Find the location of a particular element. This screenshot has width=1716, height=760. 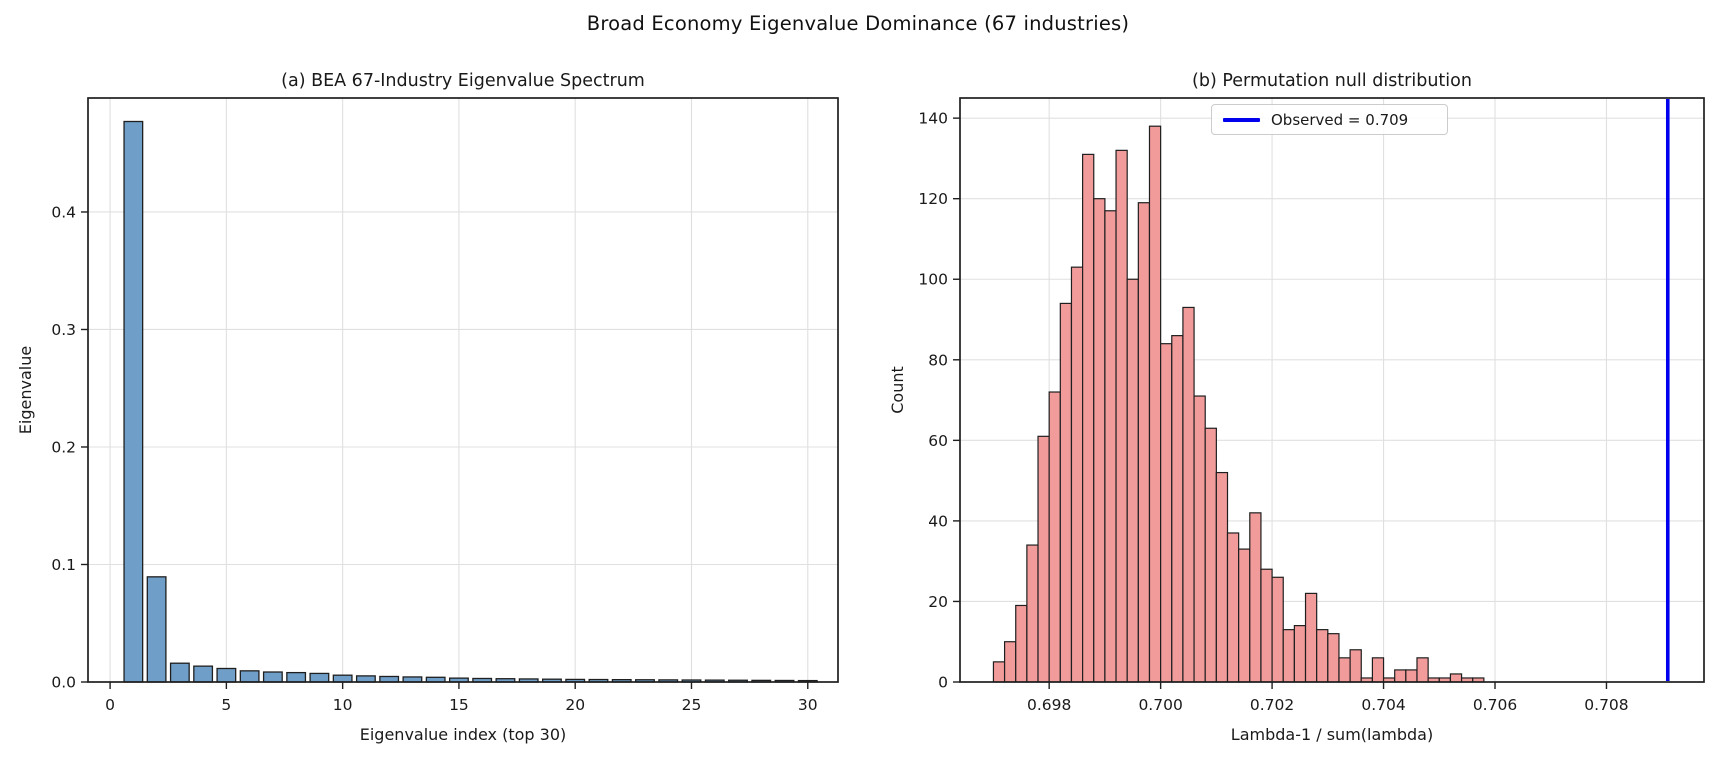

x-axis-tick-label: 30 is located at coordinates (808, 705).